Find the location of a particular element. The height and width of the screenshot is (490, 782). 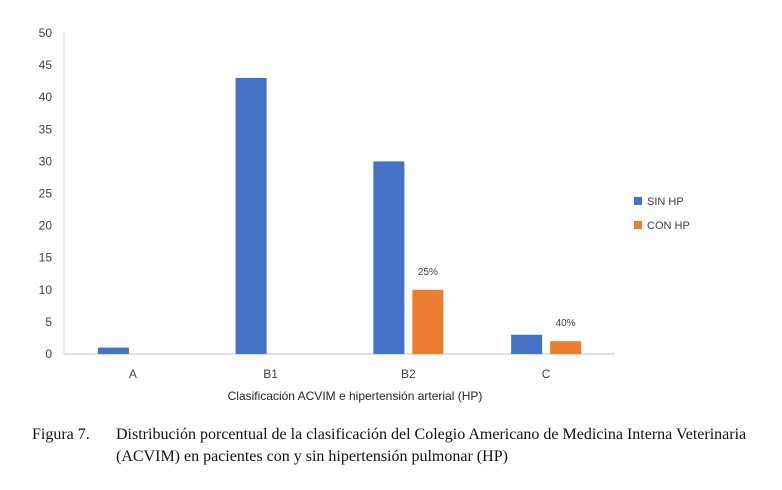

bar-sin-hp-b2 is located at coordinates (389, 257).